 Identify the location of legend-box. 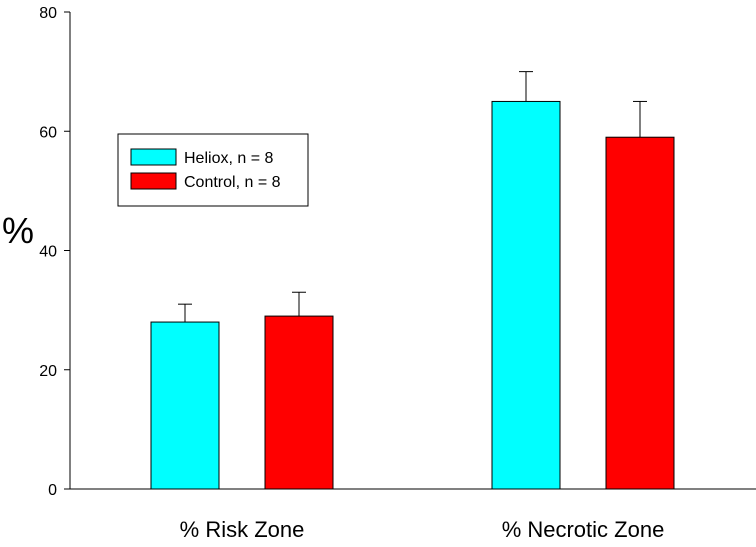
(213, 170).